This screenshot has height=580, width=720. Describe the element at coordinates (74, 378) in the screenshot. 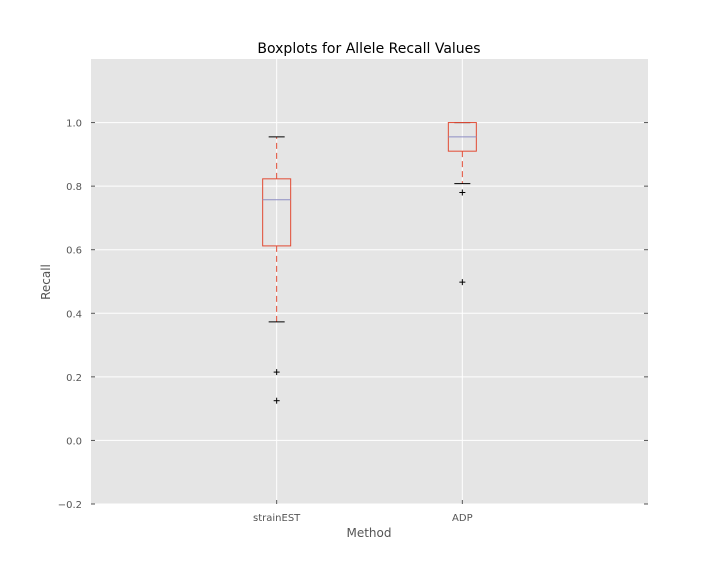

I see `y-tick-label: 0.2` at that location.